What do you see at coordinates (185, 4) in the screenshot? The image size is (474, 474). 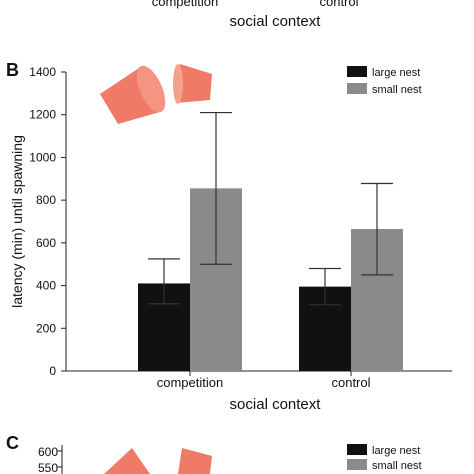 I see `prev-category-label-competition: competition` at bounding box center [185, 4].